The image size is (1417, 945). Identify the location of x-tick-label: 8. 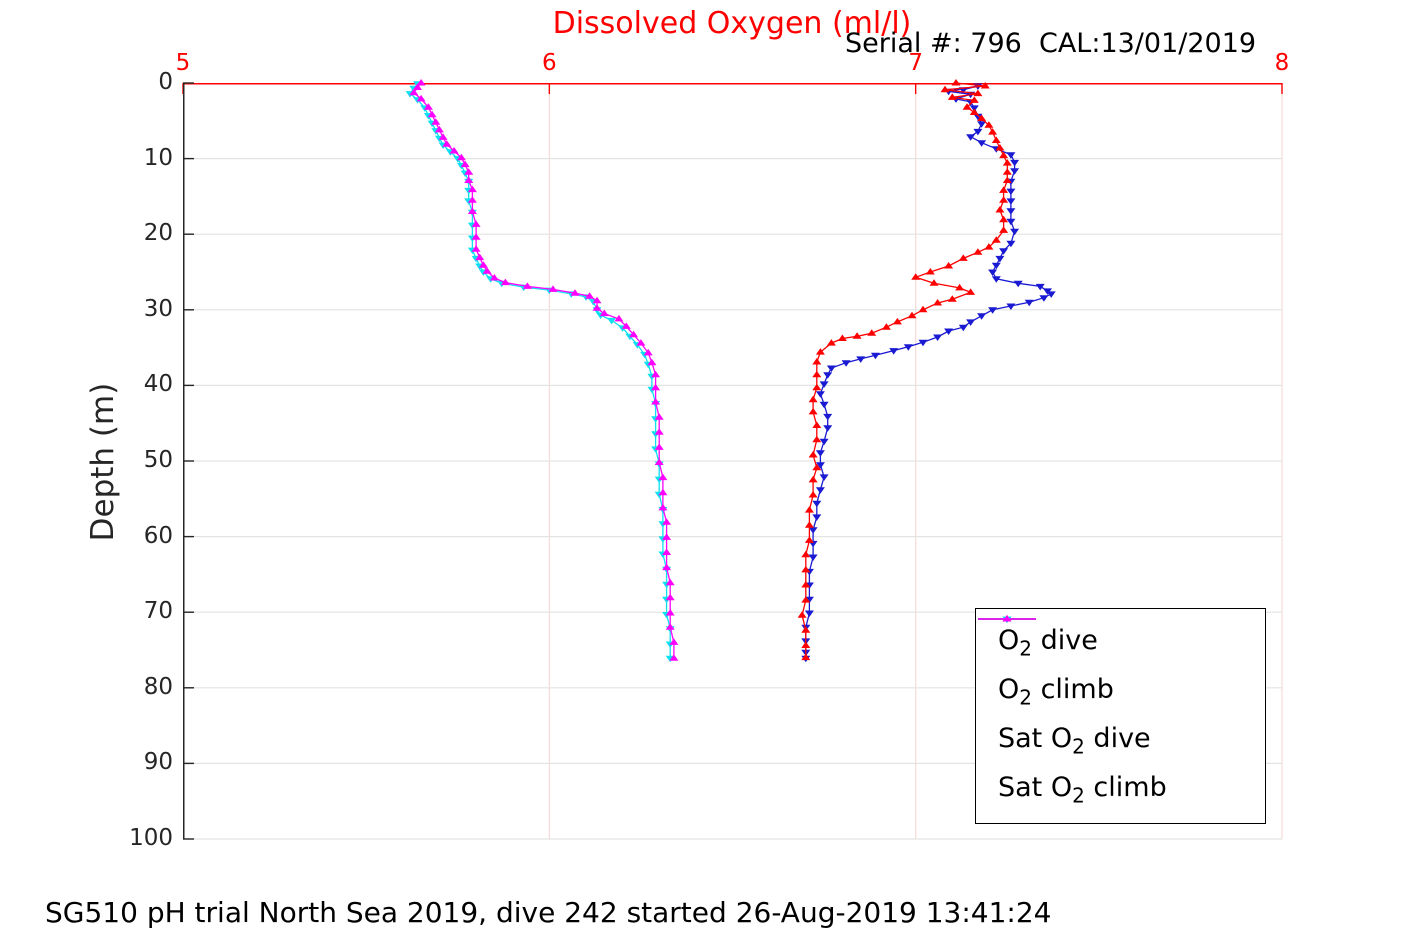
(1282, 63).